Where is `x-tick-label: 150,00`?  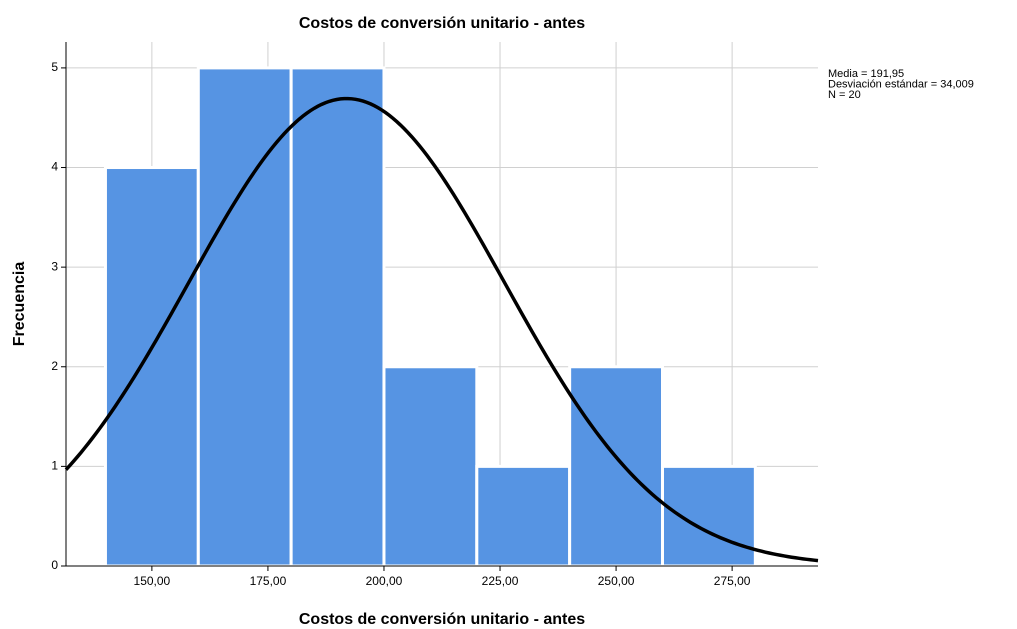 x-tick-label: 150,00 is located at coordinates (152, 581).